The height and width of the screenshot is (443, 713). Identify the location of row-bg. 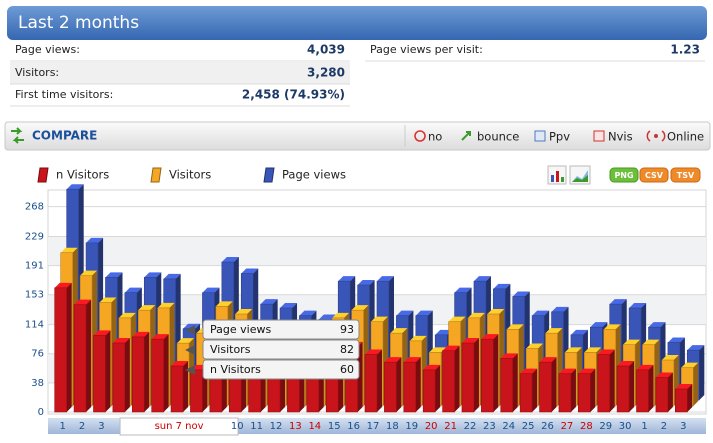
(180, 73).